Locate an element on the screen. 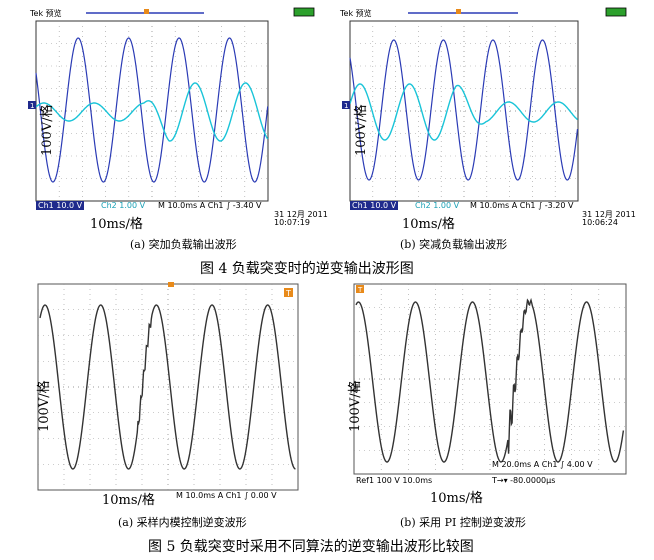 The image size is (654, 560). scope-screen-5b: T is located at coordinates (490, 379).